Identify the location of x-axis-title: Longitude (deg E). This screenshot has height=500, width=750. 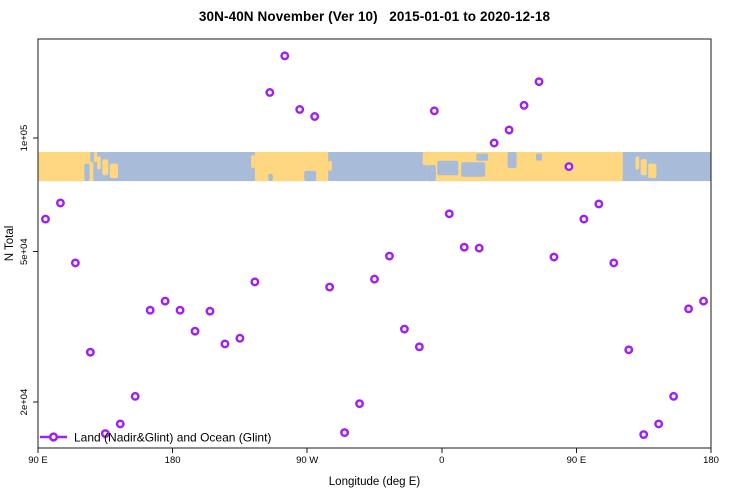
(375, 482).